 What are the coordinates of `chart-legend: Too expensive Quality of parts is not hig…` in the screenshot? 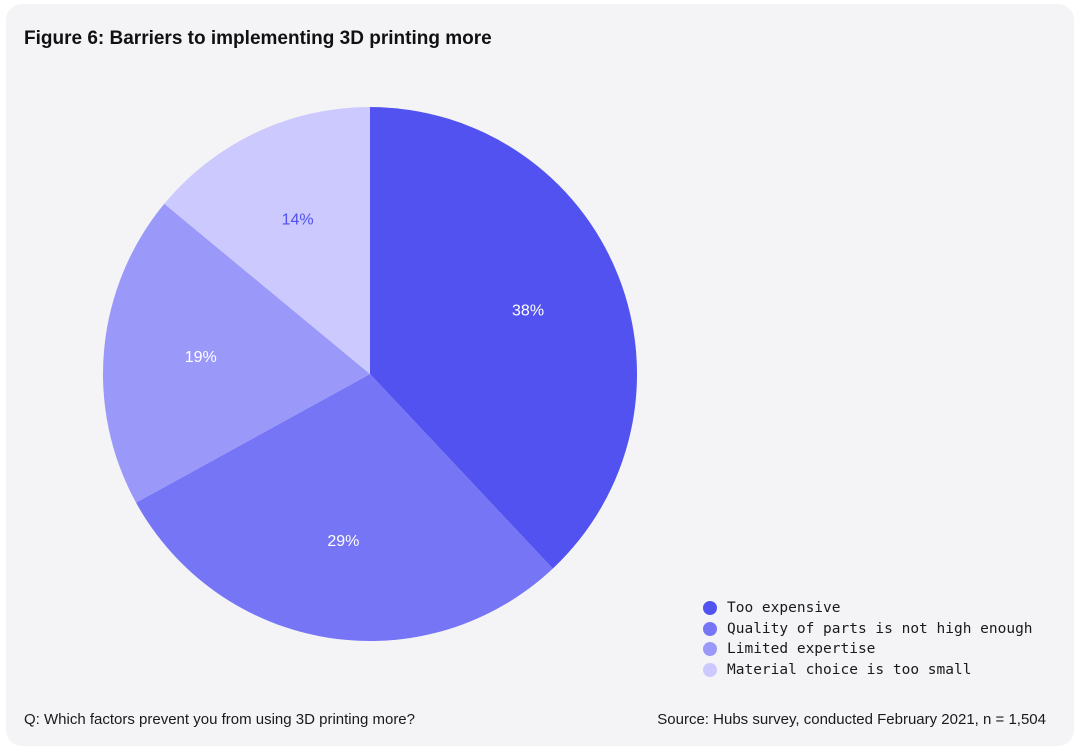 It's located at (868, 639).